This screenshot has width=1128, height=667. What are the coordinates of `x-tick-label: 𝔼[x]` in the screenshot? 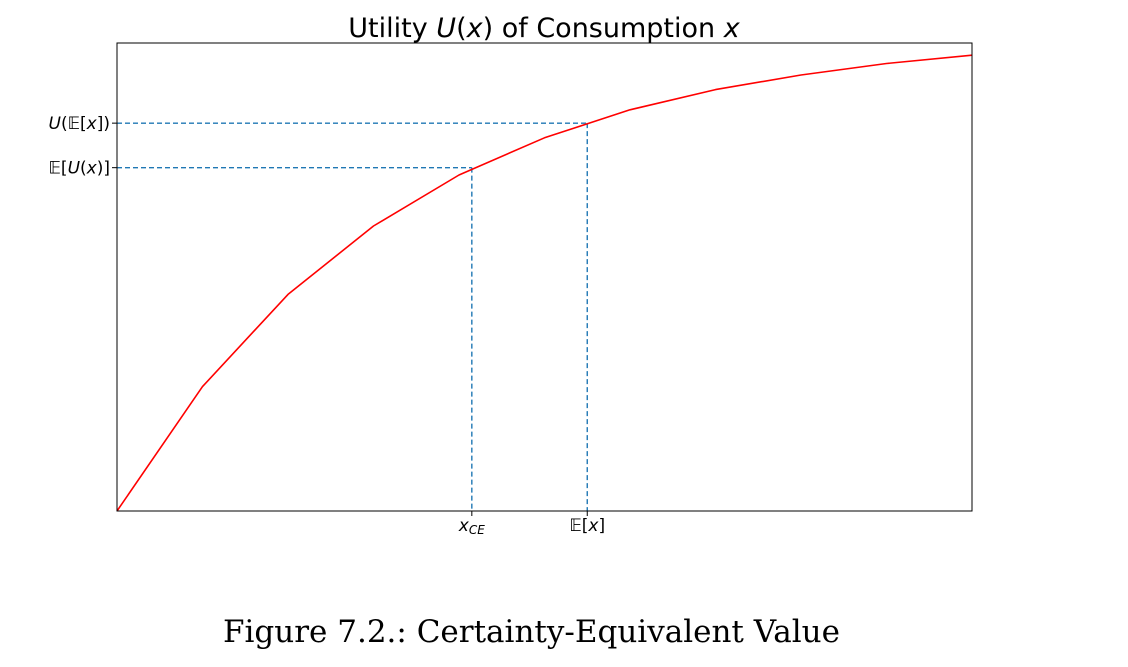 It's located at (587, 526).